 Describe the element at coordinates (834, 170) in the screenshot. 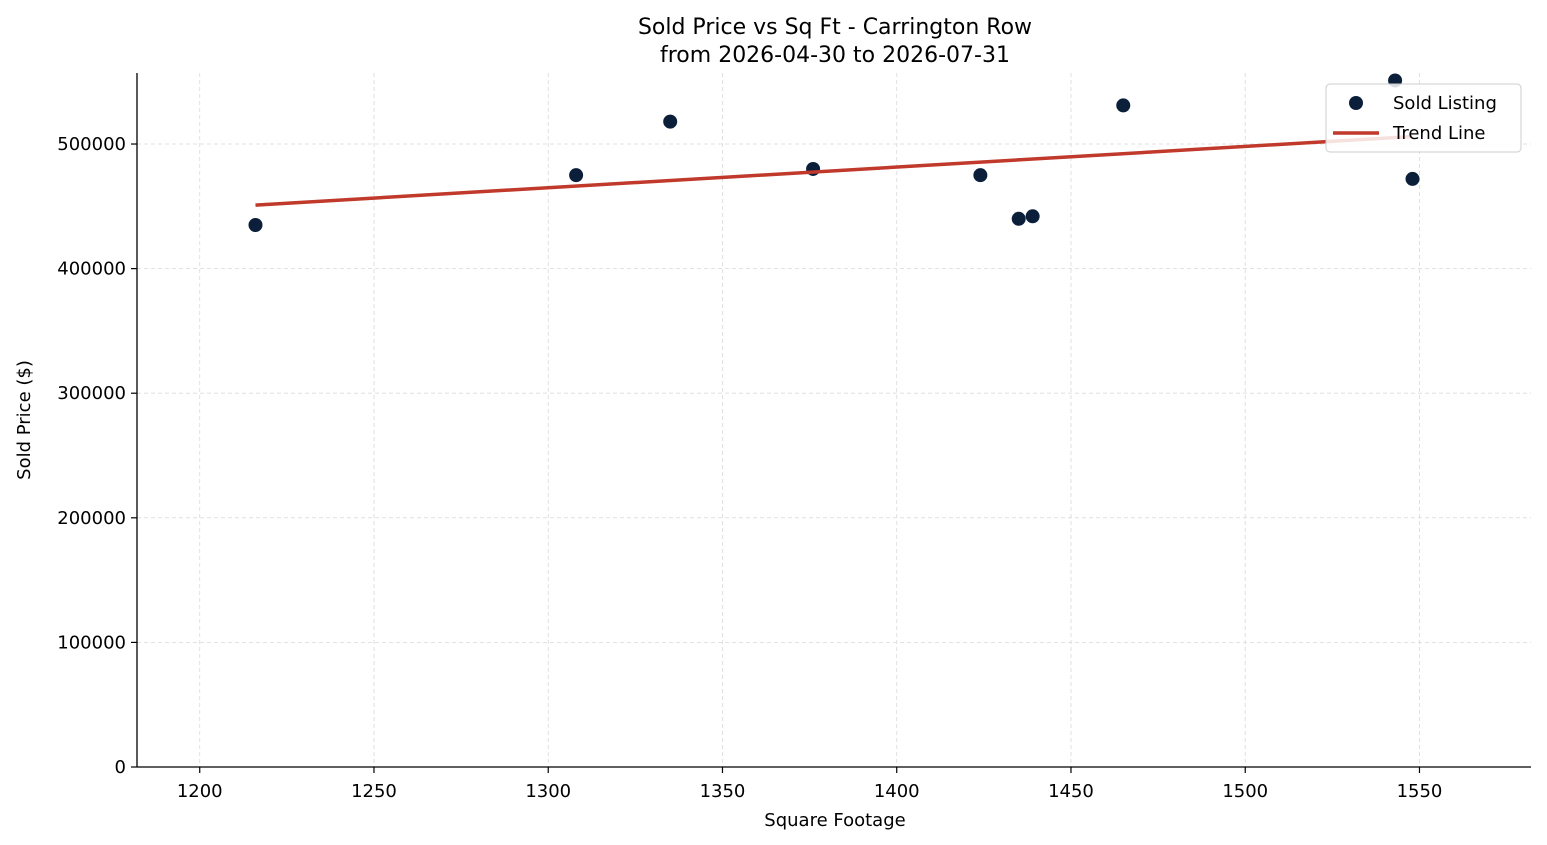

I see `trend-line` at that location.